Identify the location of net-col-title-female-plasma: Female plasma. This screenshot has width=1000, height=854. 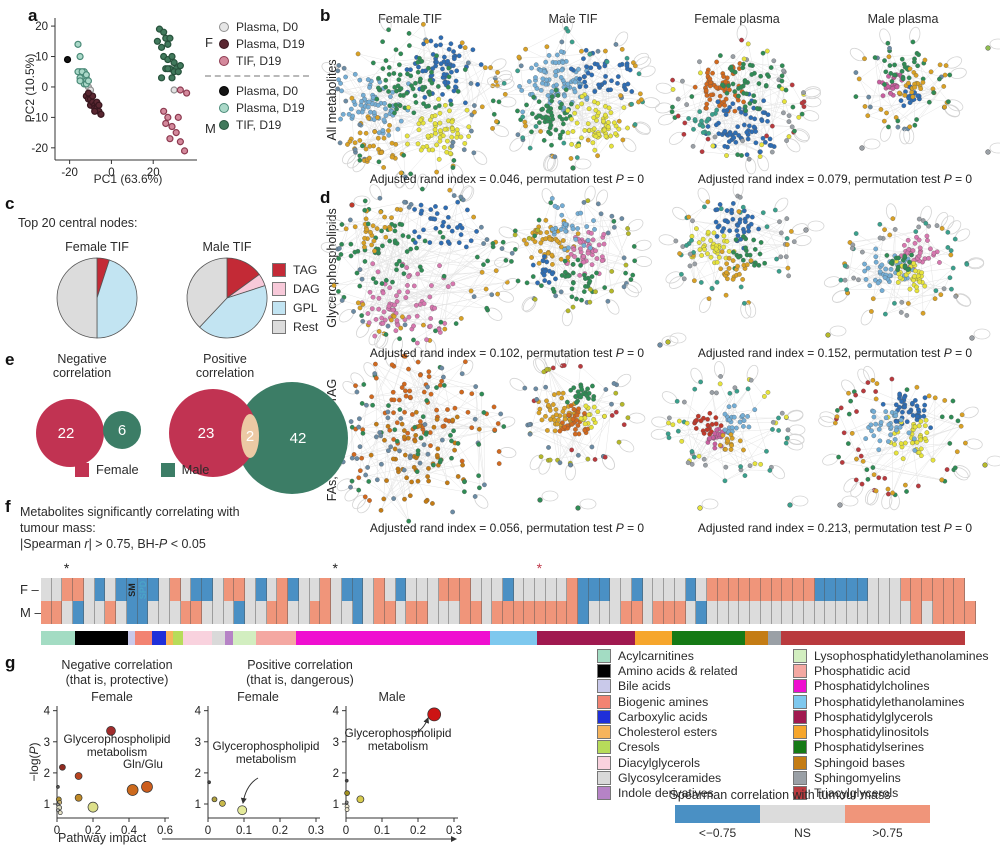
(737, 19).